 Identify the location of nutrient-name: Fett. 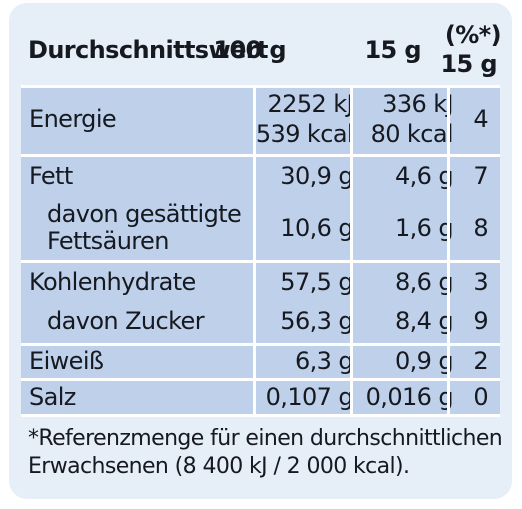
(51, 176).